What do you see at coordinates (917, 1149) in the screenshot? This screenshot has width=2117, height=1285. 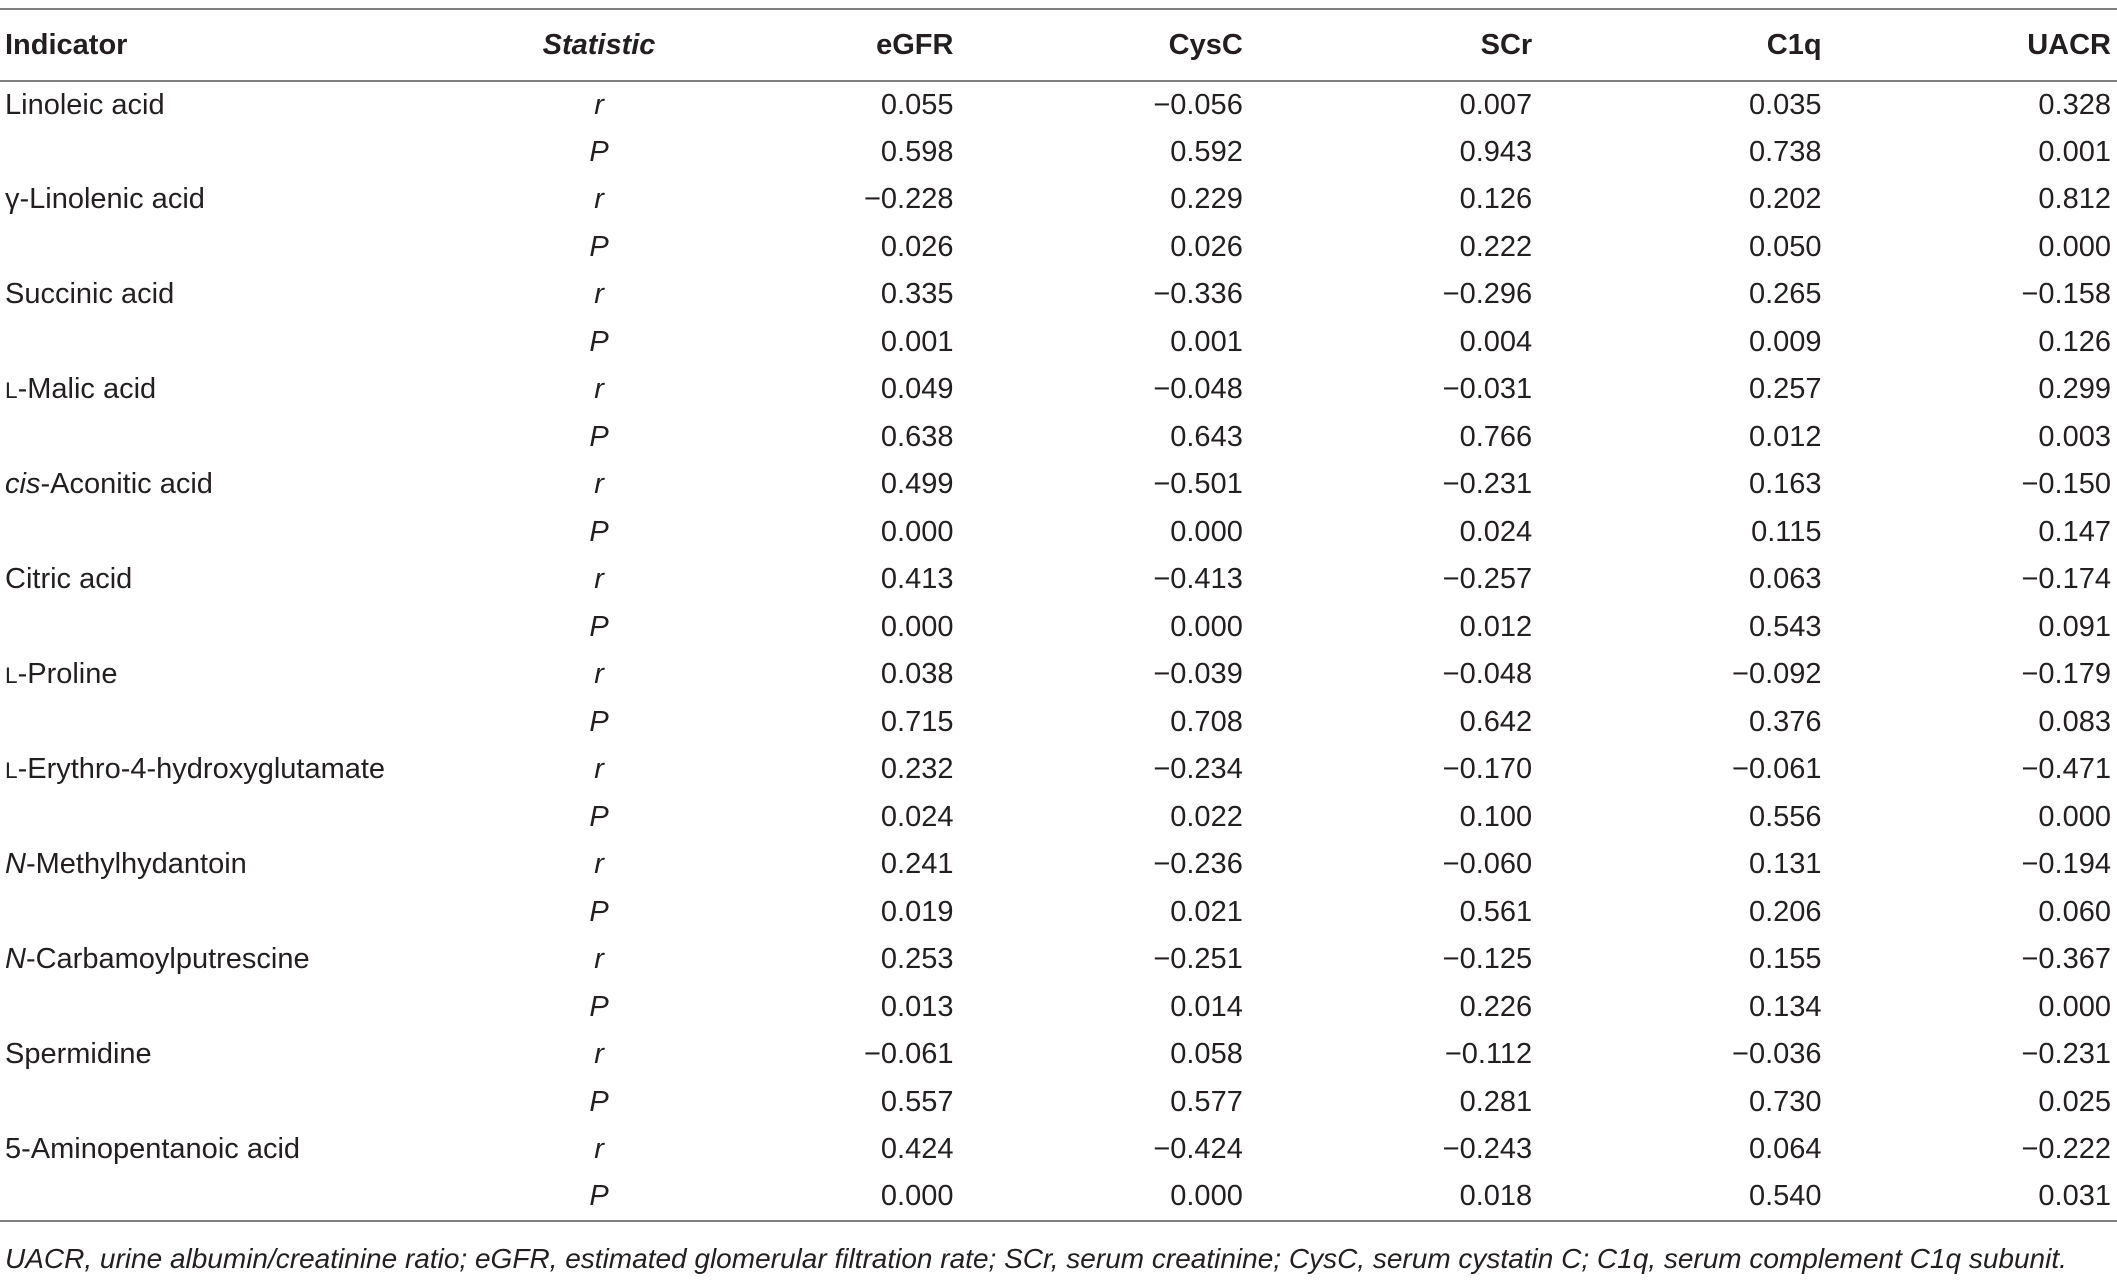 I see `egfr-value-cell: 0.424` at bounding box center [917, 1149].